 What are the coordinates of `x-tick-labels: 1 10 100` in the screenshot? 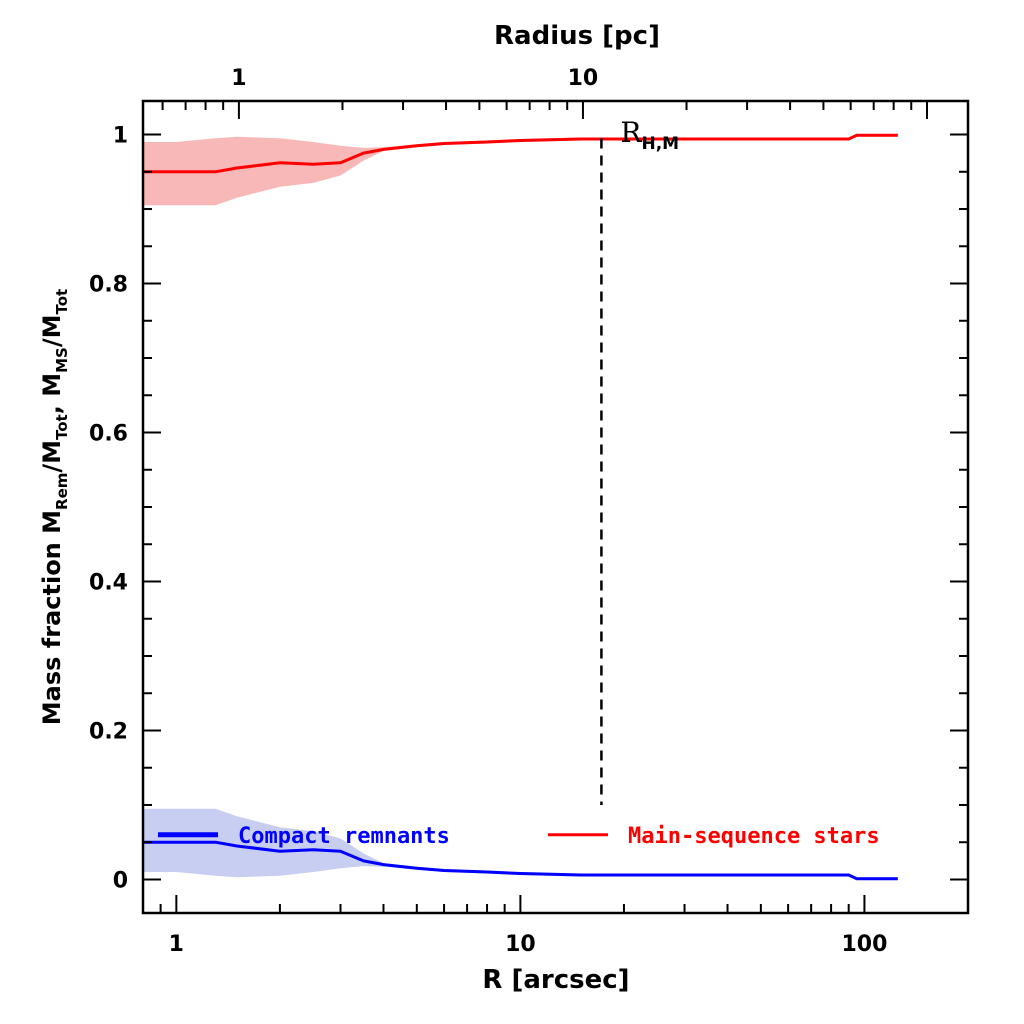 It's located at (528, 944).